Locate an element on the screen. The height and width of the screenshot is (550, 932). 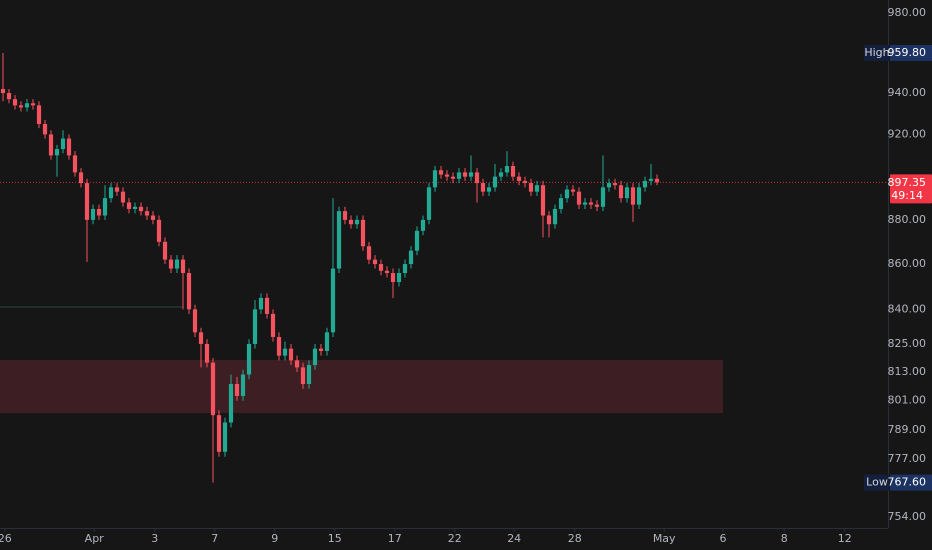
y-tick-label: 920.00 is located at coordinates (907, 133).